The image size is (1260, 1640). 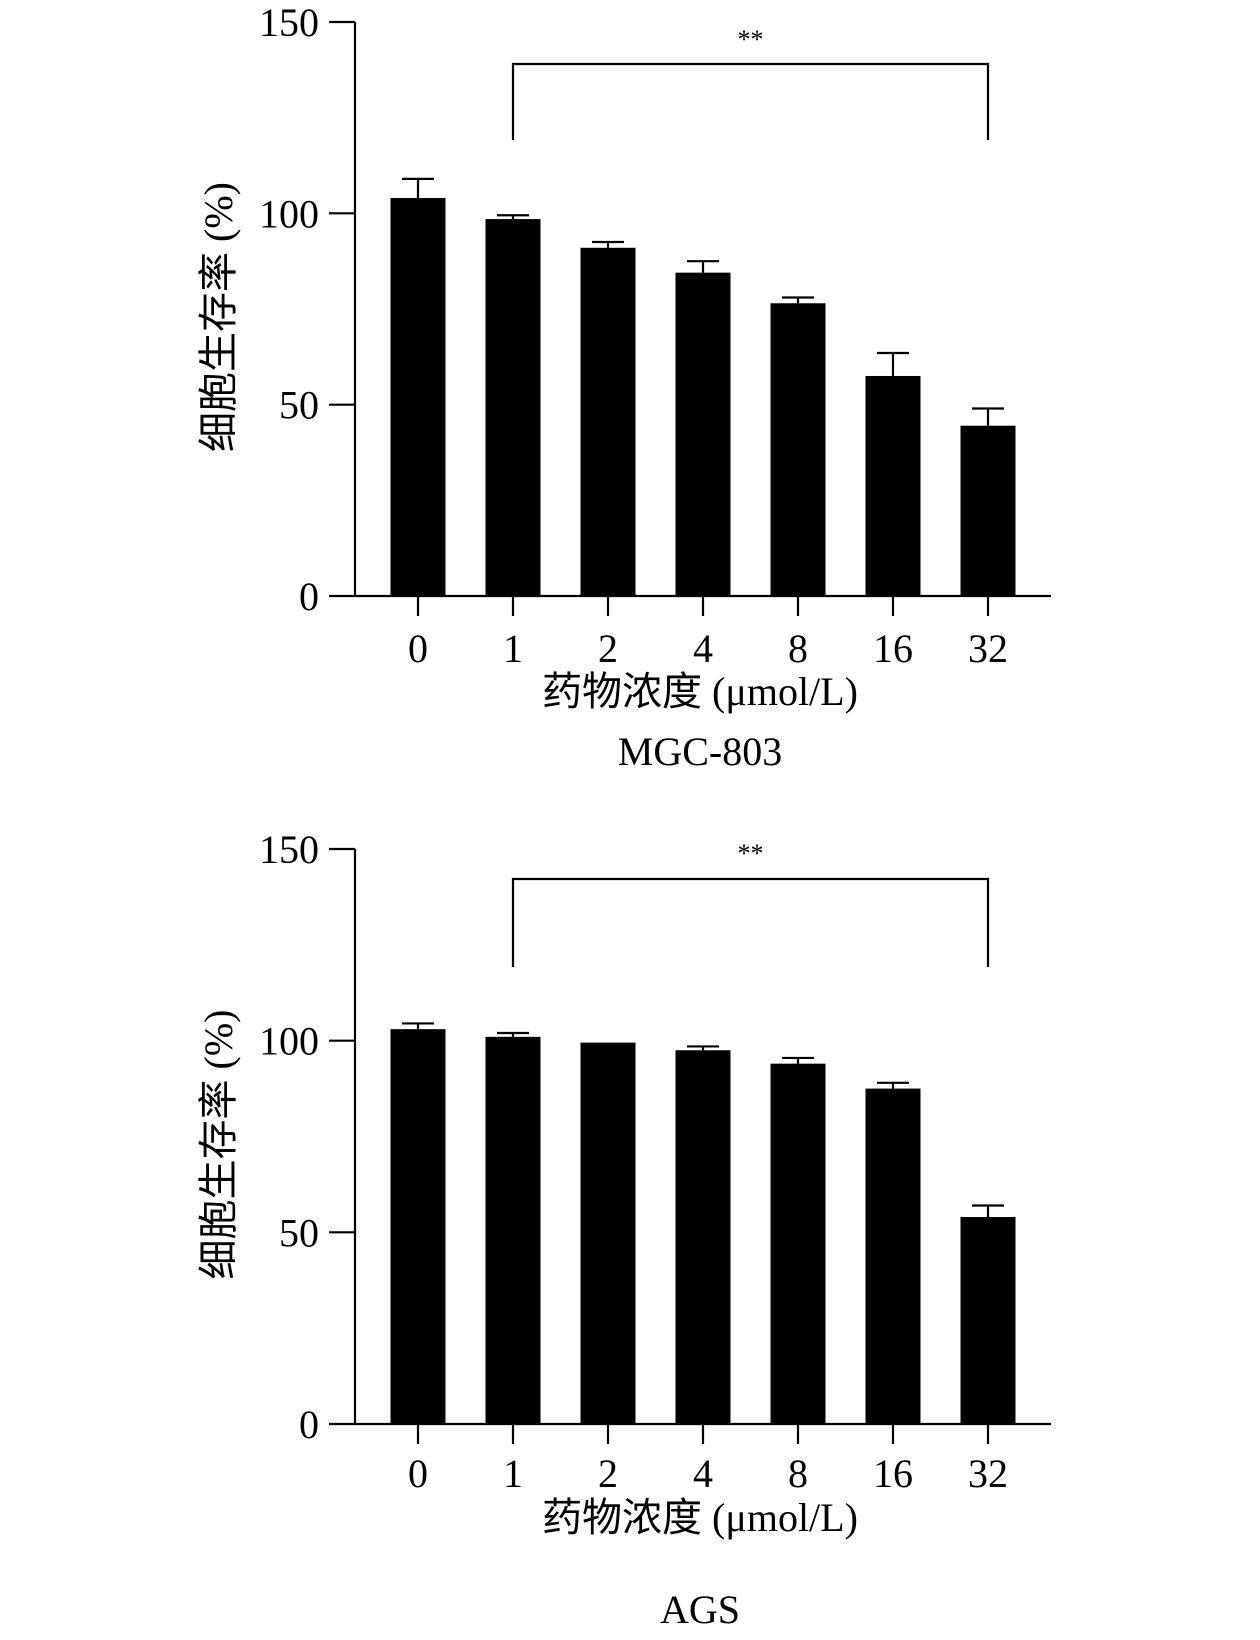 I want to click on chart-1-y-axis-label: 细胞生存率 (%), so click(x=218, y=1145).